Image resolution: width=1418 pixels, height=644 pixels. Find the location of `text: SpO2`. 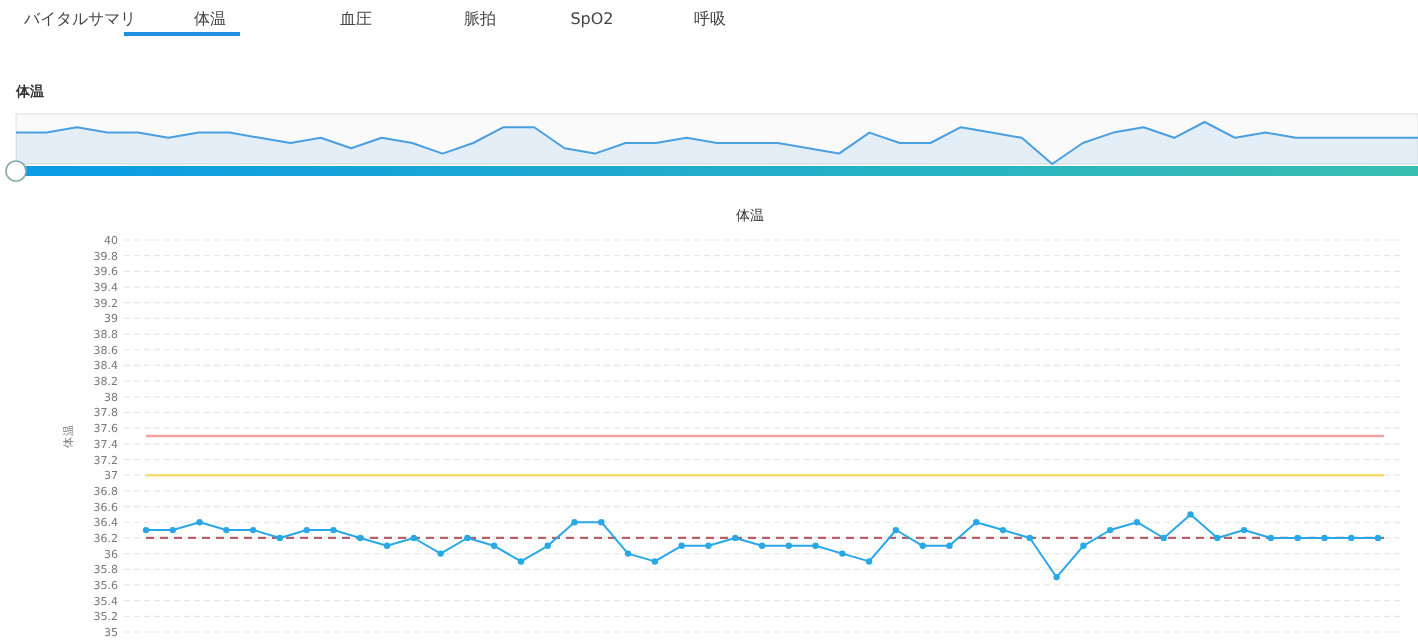

text: SpO2 is located at coordinates (592, 19).